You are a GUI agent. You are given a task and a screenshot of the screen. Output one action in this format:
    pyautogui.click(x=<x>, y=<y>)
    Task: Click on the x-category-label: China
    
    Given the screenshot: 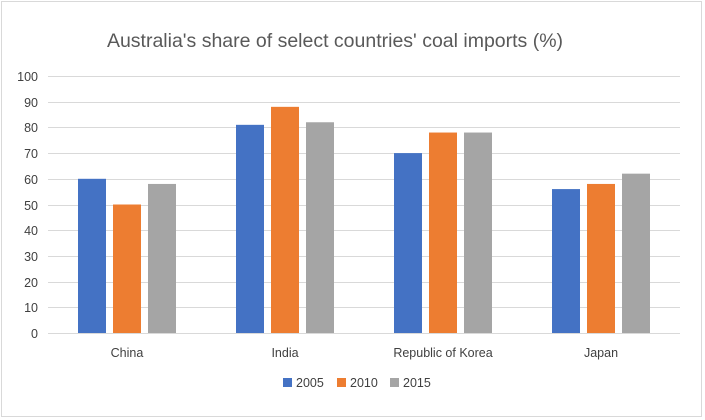 What is the action you would take?
    pyautogui.click(x=127, y=353)
    